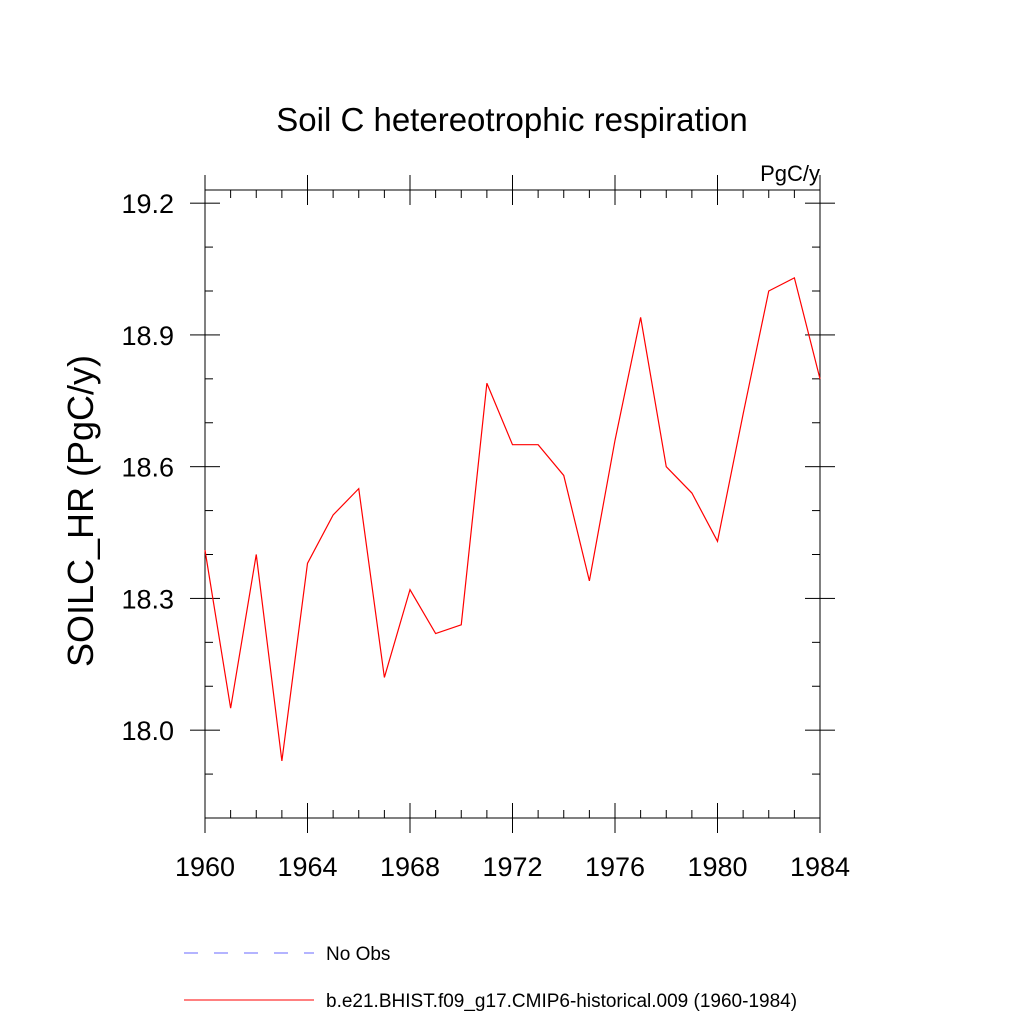 Image resolution: width=1024 pixels, height=1024 pixels. Describe the element at coordinates (205, 867) in the screenshot. I see `x-tick-label: 1960` at that location.